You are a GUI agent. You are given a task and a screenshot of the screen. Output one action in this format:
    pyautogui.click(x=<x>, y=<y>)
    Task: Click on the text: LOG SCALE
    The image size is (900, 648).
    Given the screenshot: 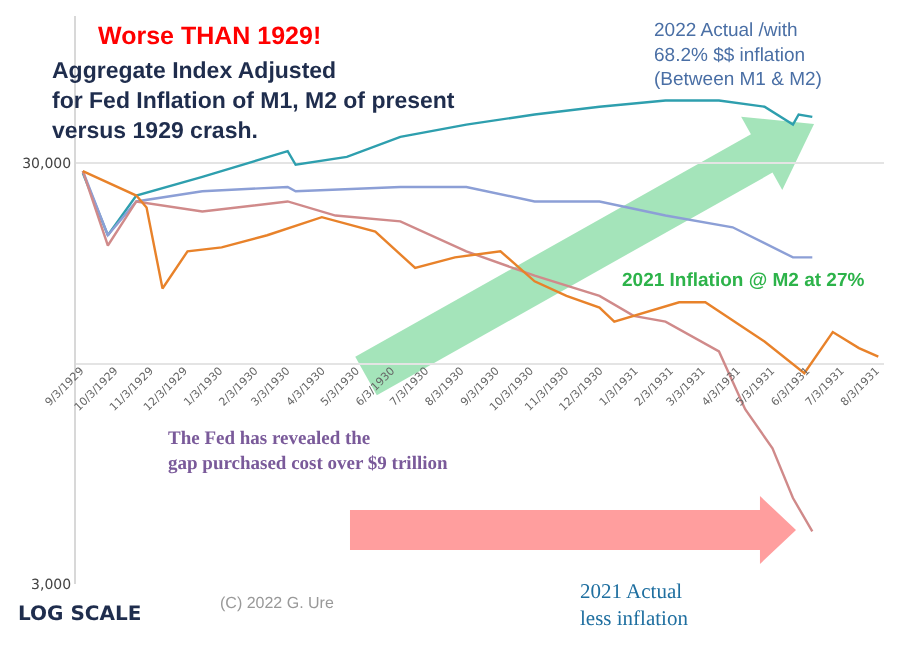 What is the action you would take?
    pyautogui.click(x=80, y=615)
    